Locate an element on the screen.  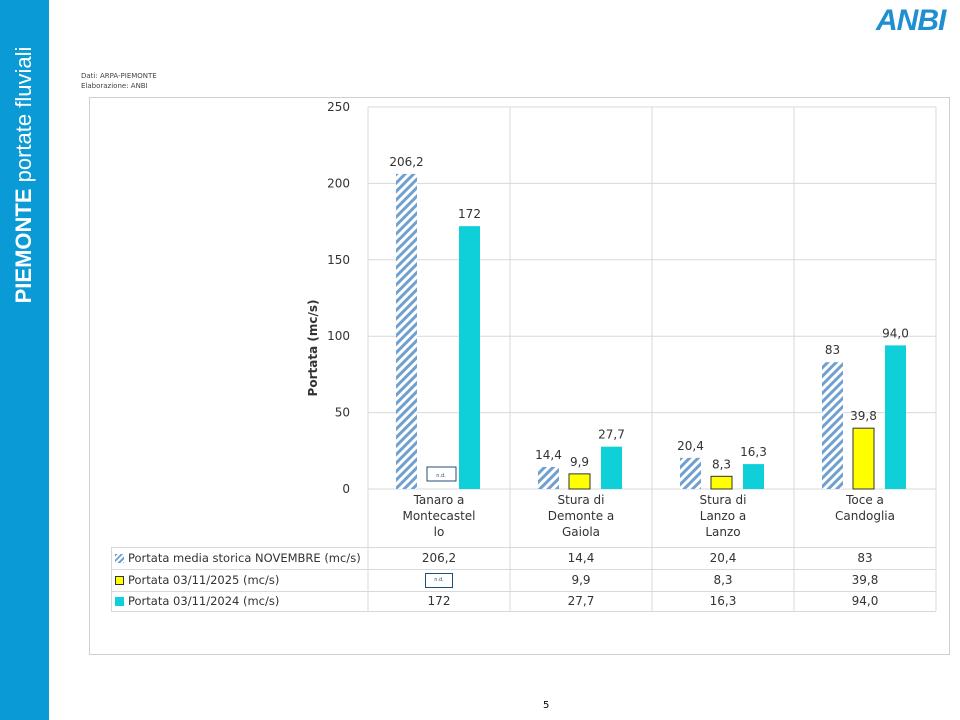
data-label: 14,4 is located at coordinates (548, 455).